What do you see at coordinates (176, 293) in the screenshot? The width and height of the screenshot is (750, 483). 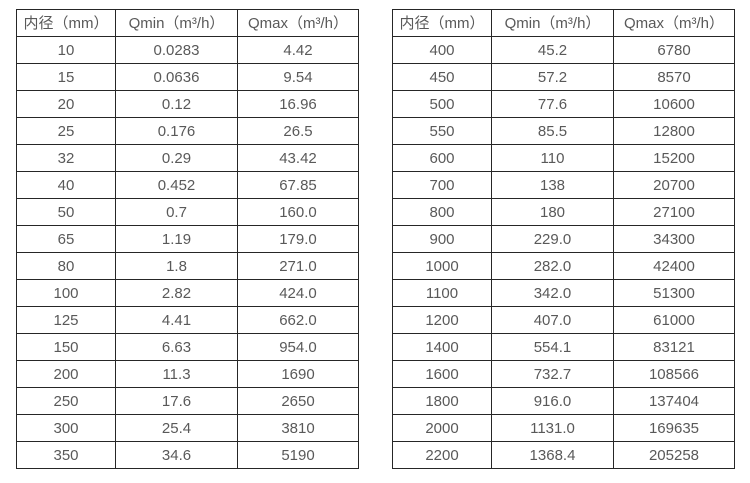 I see `table-cell: 2.82` at bounding box center [176, 293].